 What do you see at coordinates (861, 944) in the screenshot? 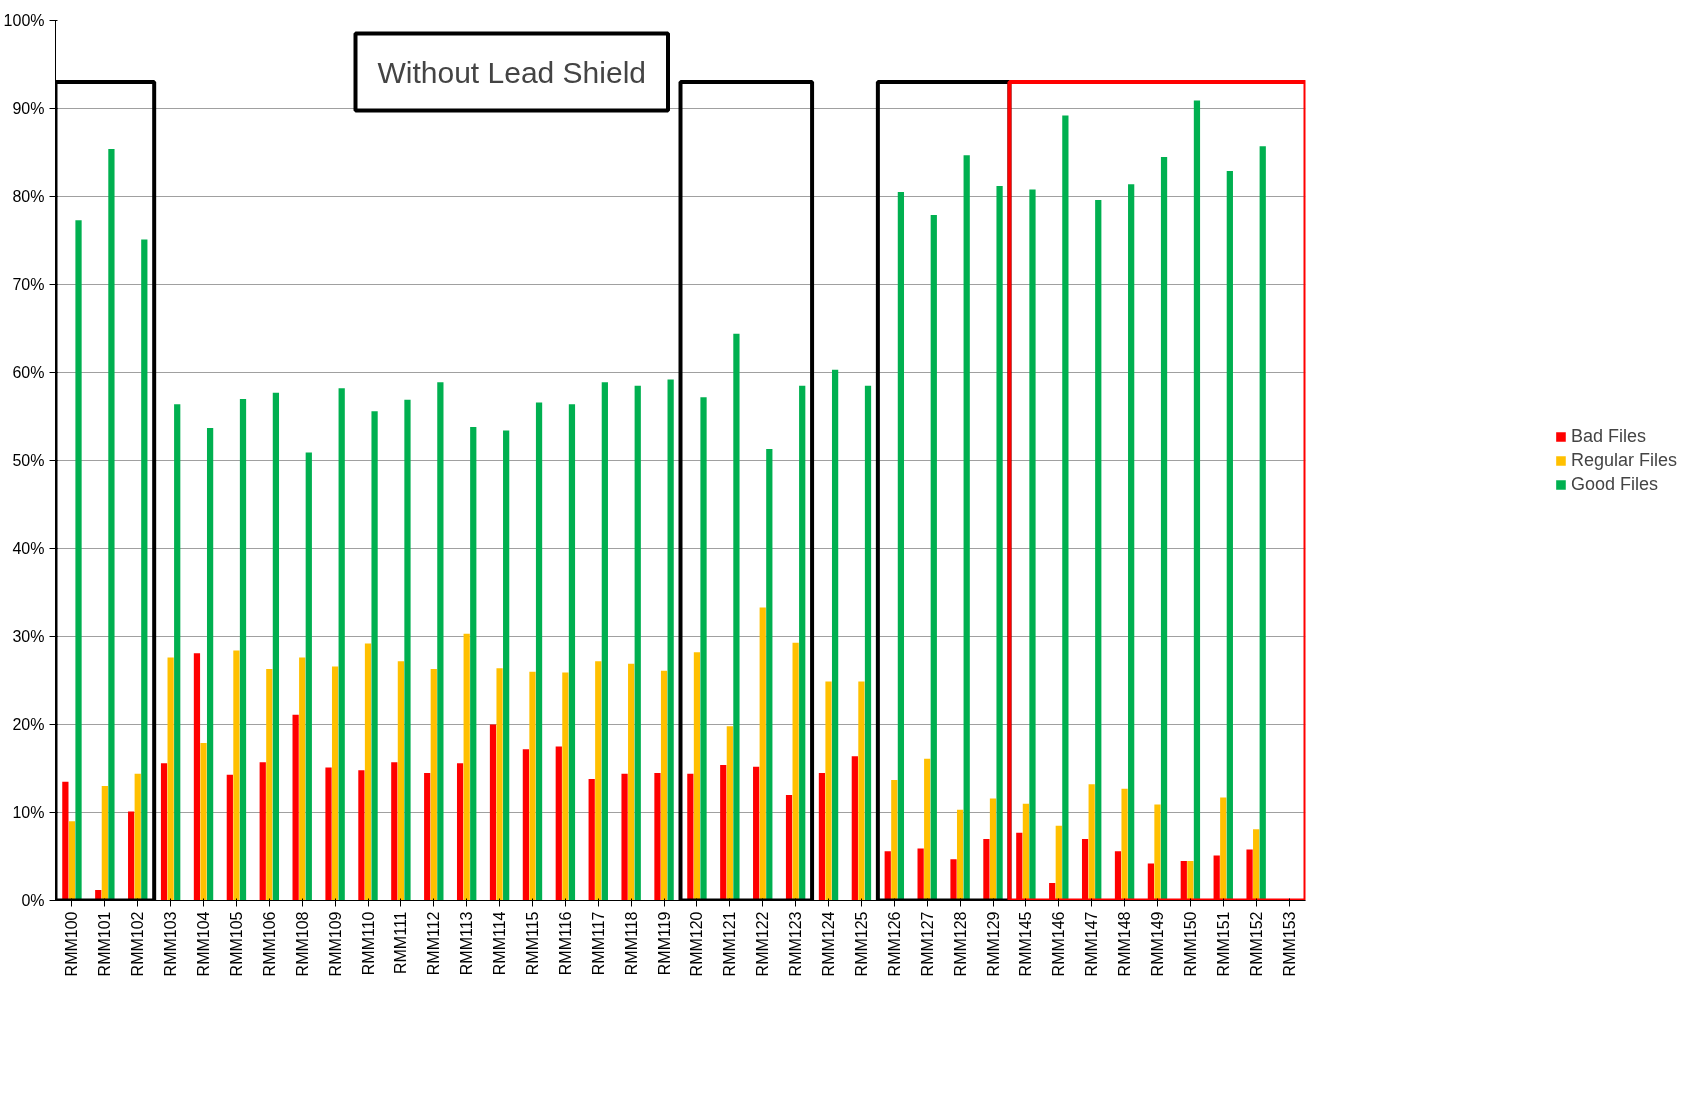
I see `x-tick-label: RMM125` at bounding box center [861, 944].